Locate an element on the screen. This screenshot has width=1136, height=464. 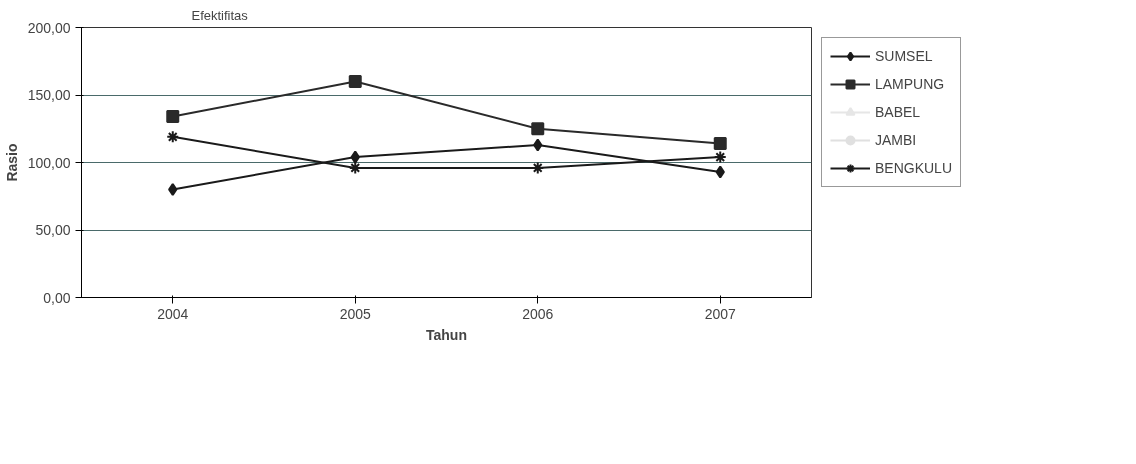
x-tick-label: 2005 is located at coordinates (355, 313).